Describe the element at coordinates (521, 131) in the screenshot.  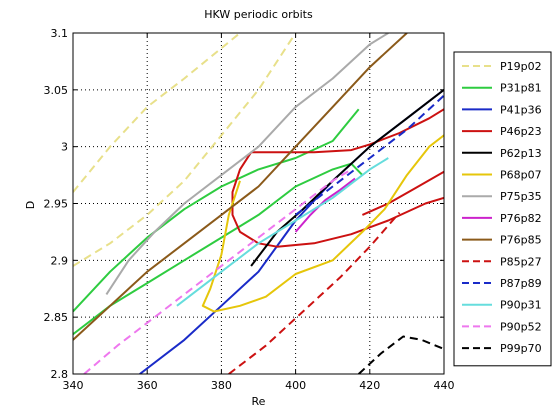
I see `legend-label: P46p23` at that location.